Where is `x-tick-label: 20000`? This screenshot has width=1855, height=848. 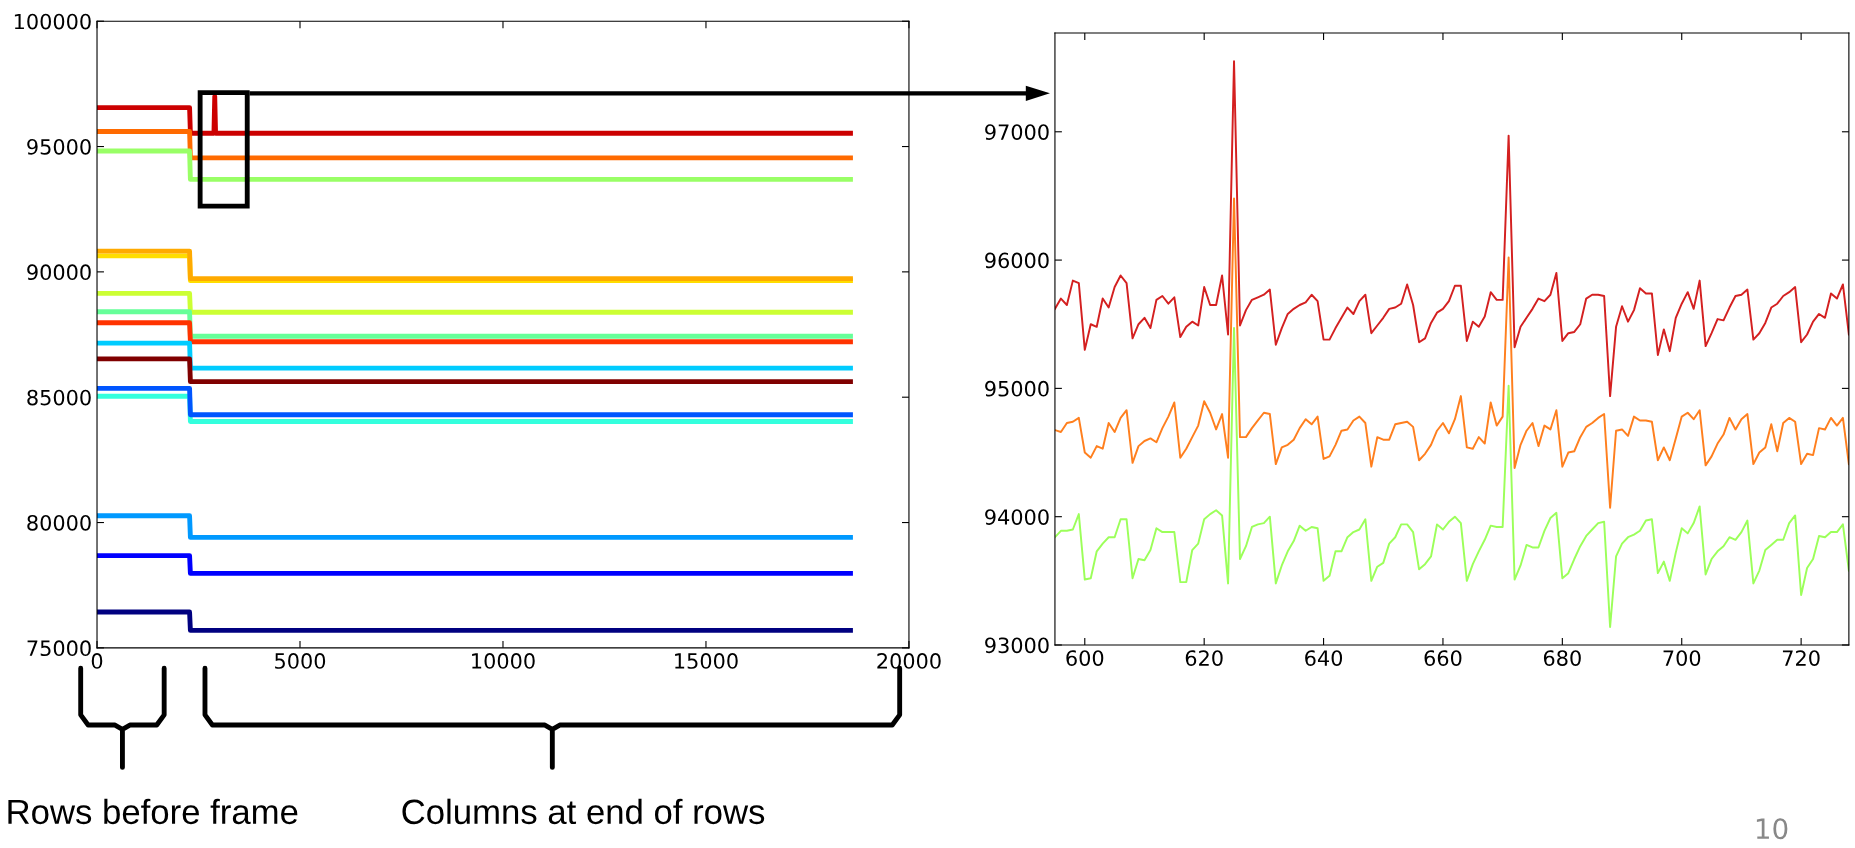 x-tick-label: 20000 is located at coordinates (909, 661).